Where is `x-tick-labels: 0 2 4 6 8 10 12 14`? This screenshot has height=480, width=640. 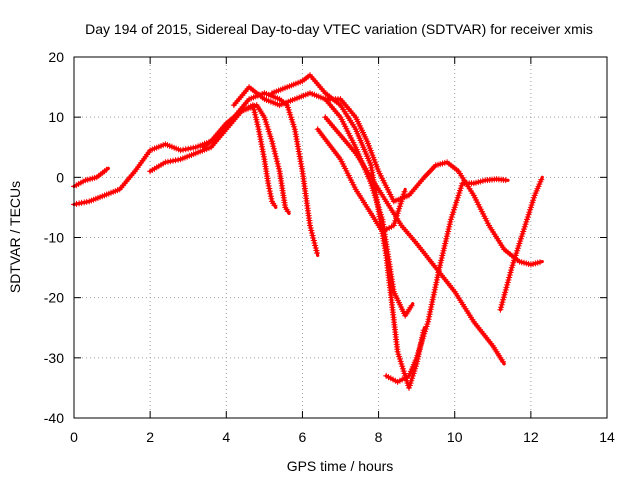 x-tick-labels: 0 2 4 6 8 10 12 14 is located at coordinates (342, 437).